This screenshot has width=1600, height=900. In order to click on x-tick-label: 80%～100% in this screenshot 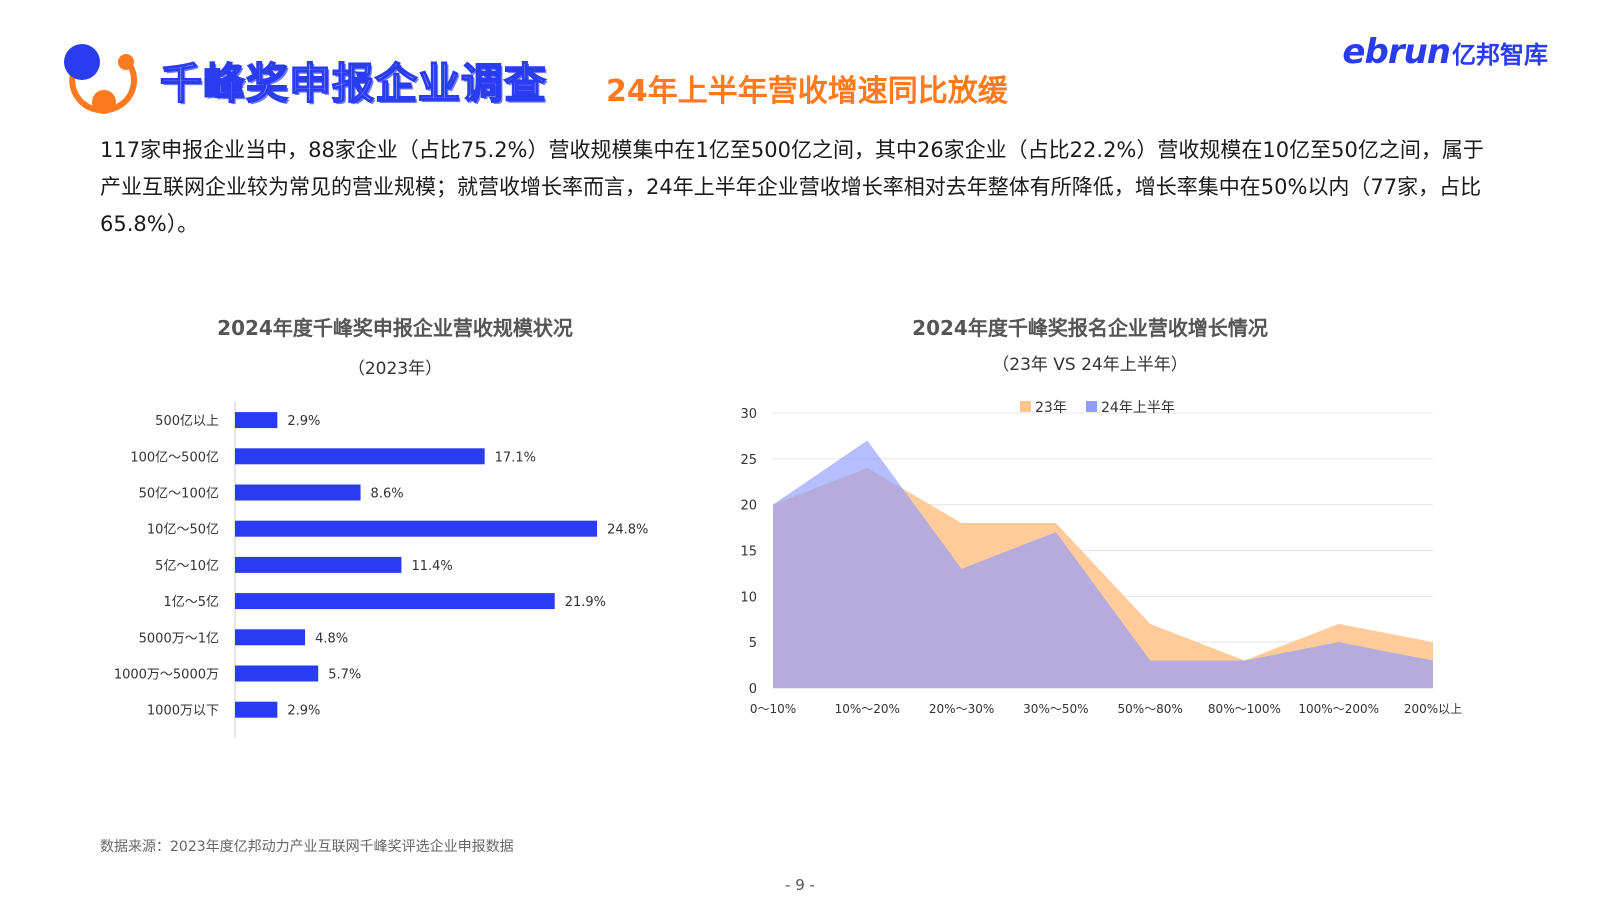, I will do `click(1244, 709)`.